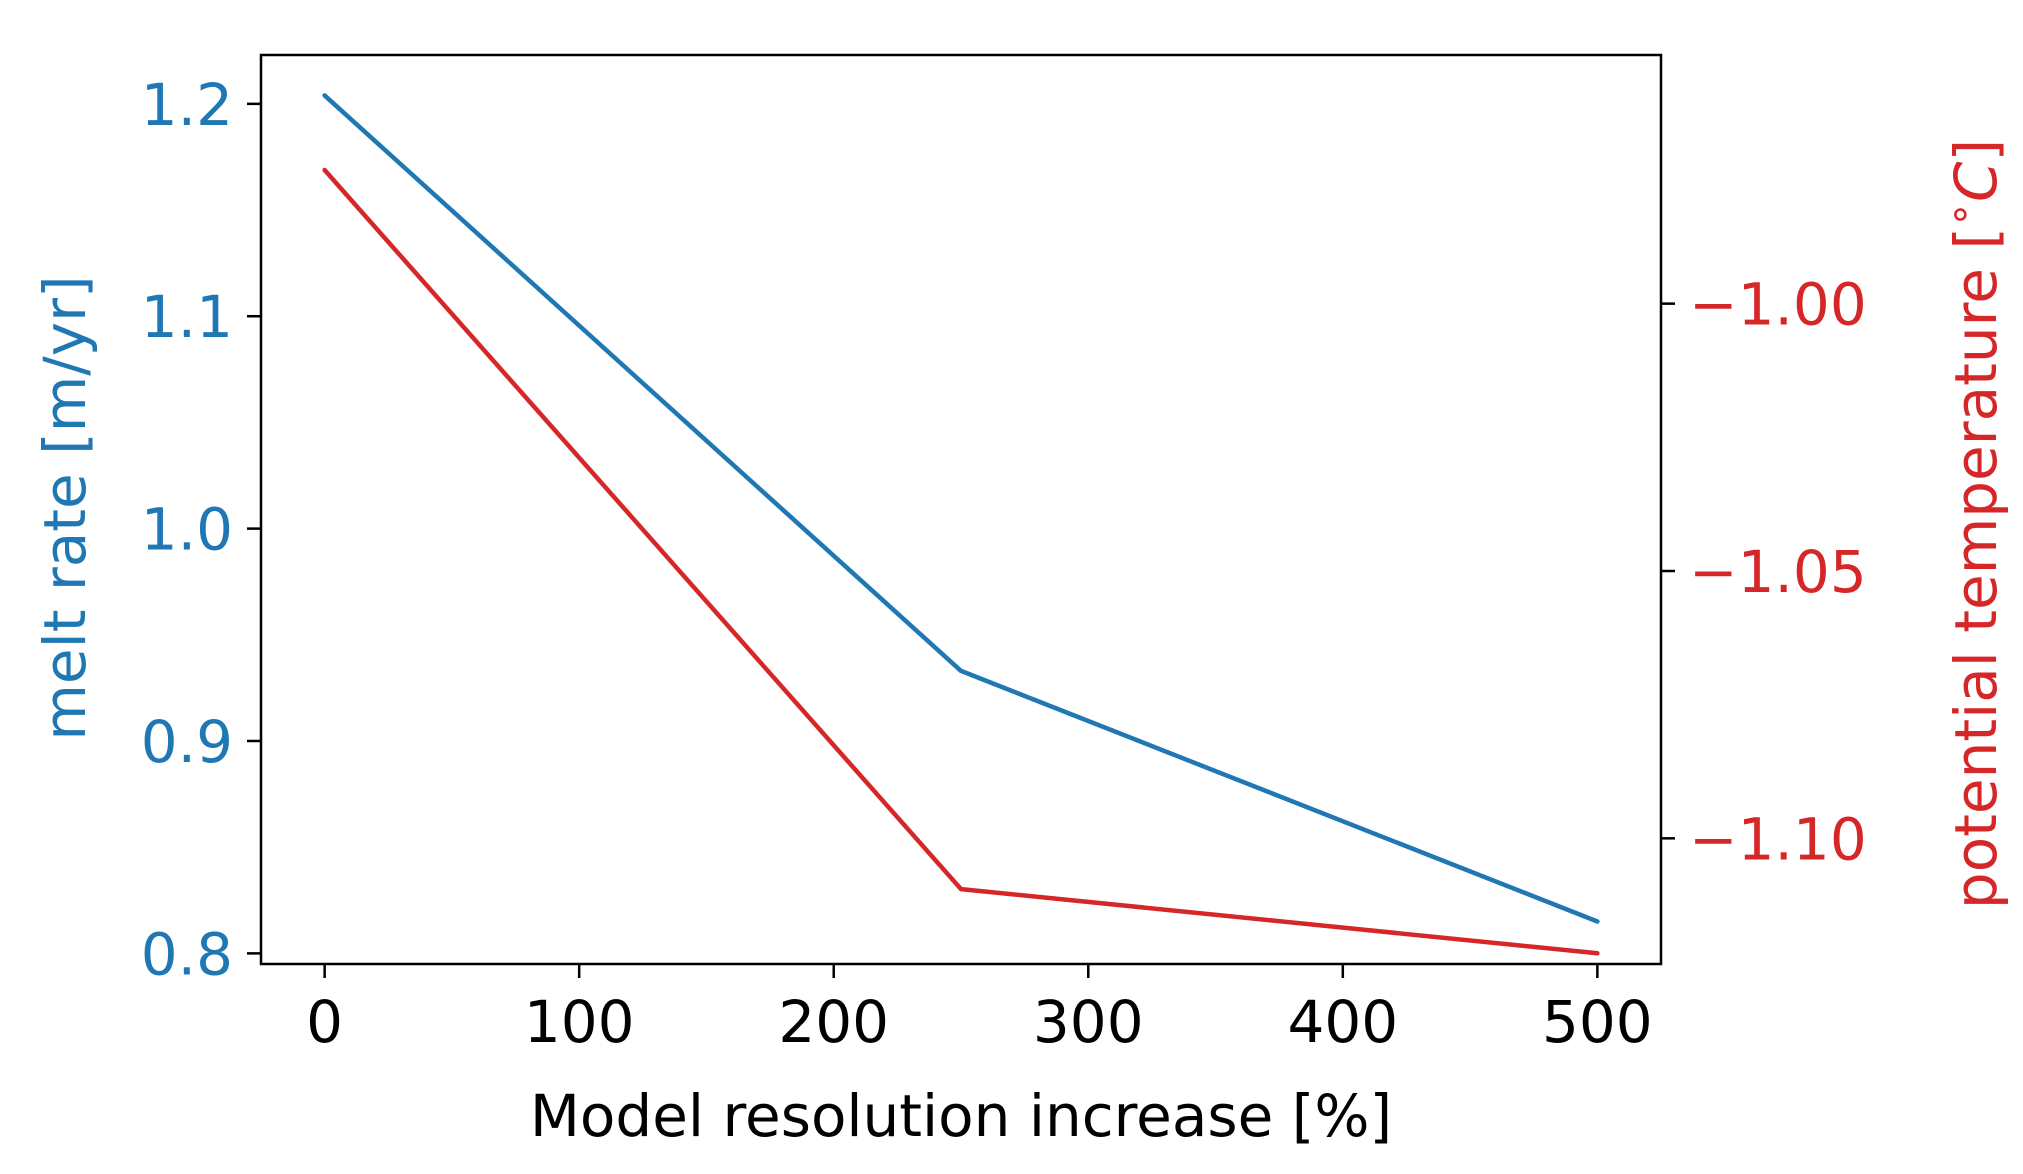 This screenshot has height=1174, width=2023. What do you see at coordinates (1088, 1022) in the screenshot?
I see `x-tick-label: 300` at bounding box center [1088, 1022].